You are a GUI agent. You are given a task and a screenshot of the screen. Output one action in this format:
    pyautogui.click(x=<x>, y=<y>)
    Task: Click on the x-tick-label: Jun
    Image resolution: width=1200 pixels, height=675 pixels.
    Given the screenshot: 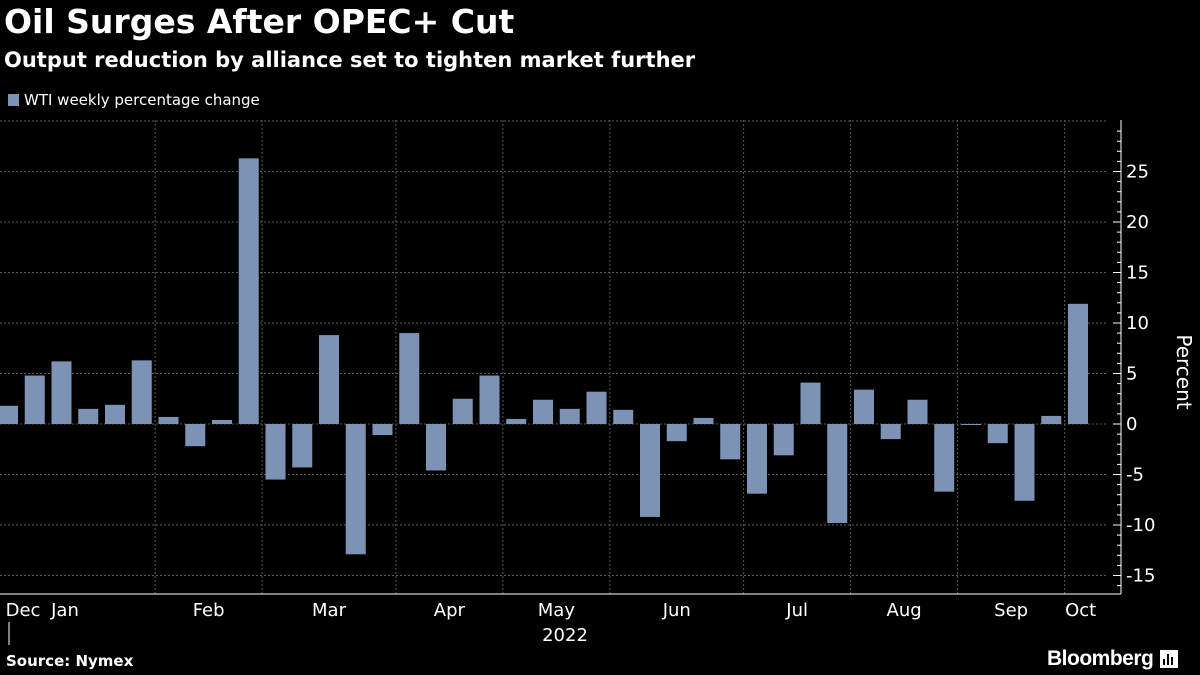 What is the action you would take?
    pyautogui.click(x=676, y=610)
    